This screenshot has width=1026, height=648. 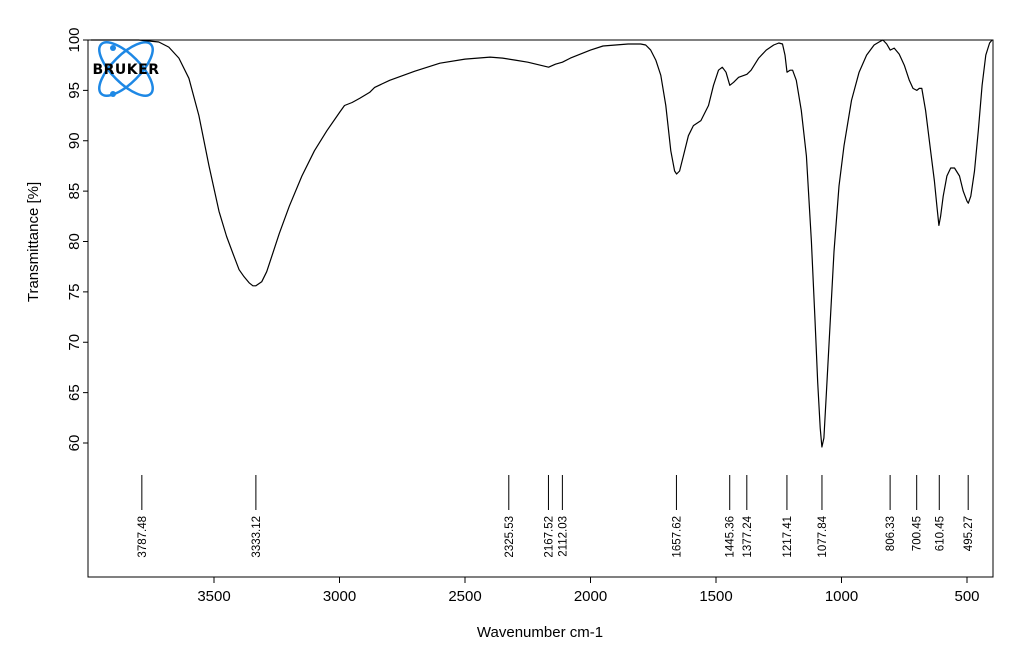 I want to click on peak-label: 1217.41, so click(x=788, y=537).